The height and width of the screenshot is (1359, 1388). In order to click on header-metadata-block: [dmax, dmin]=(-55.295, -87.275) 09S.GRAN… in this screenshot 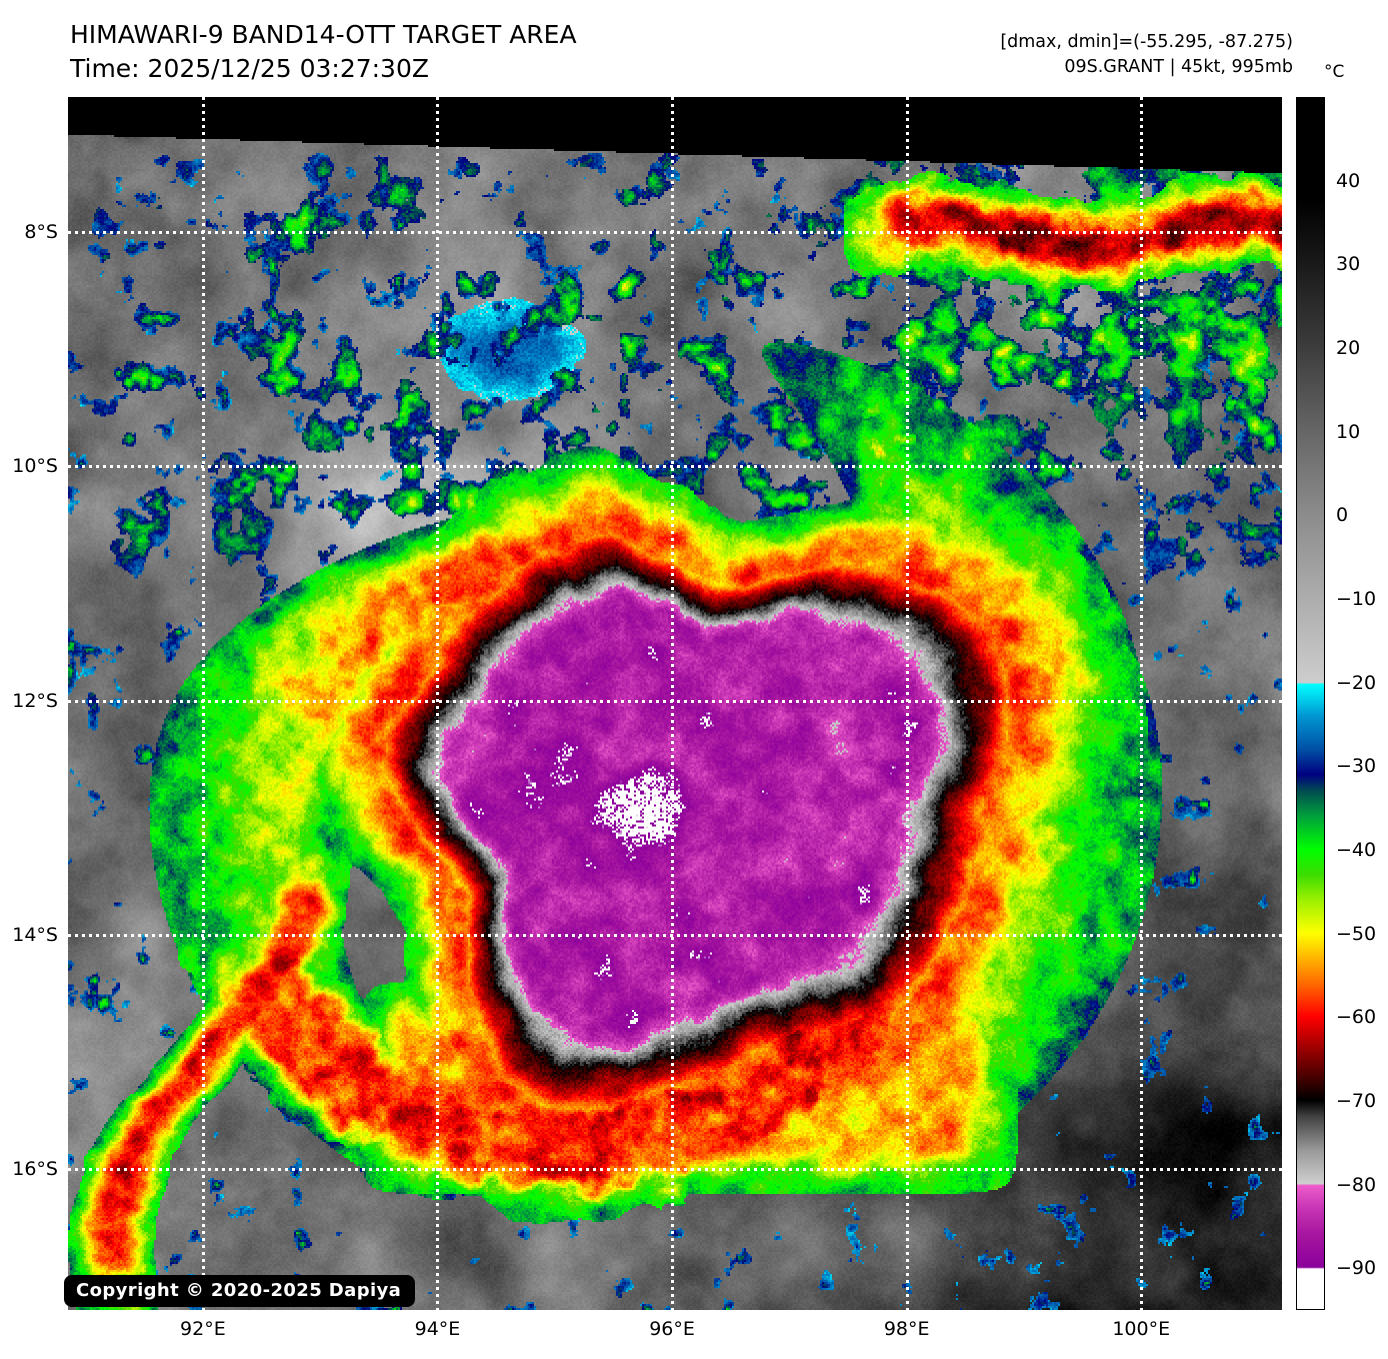, I will do `click(1146, 55)`.